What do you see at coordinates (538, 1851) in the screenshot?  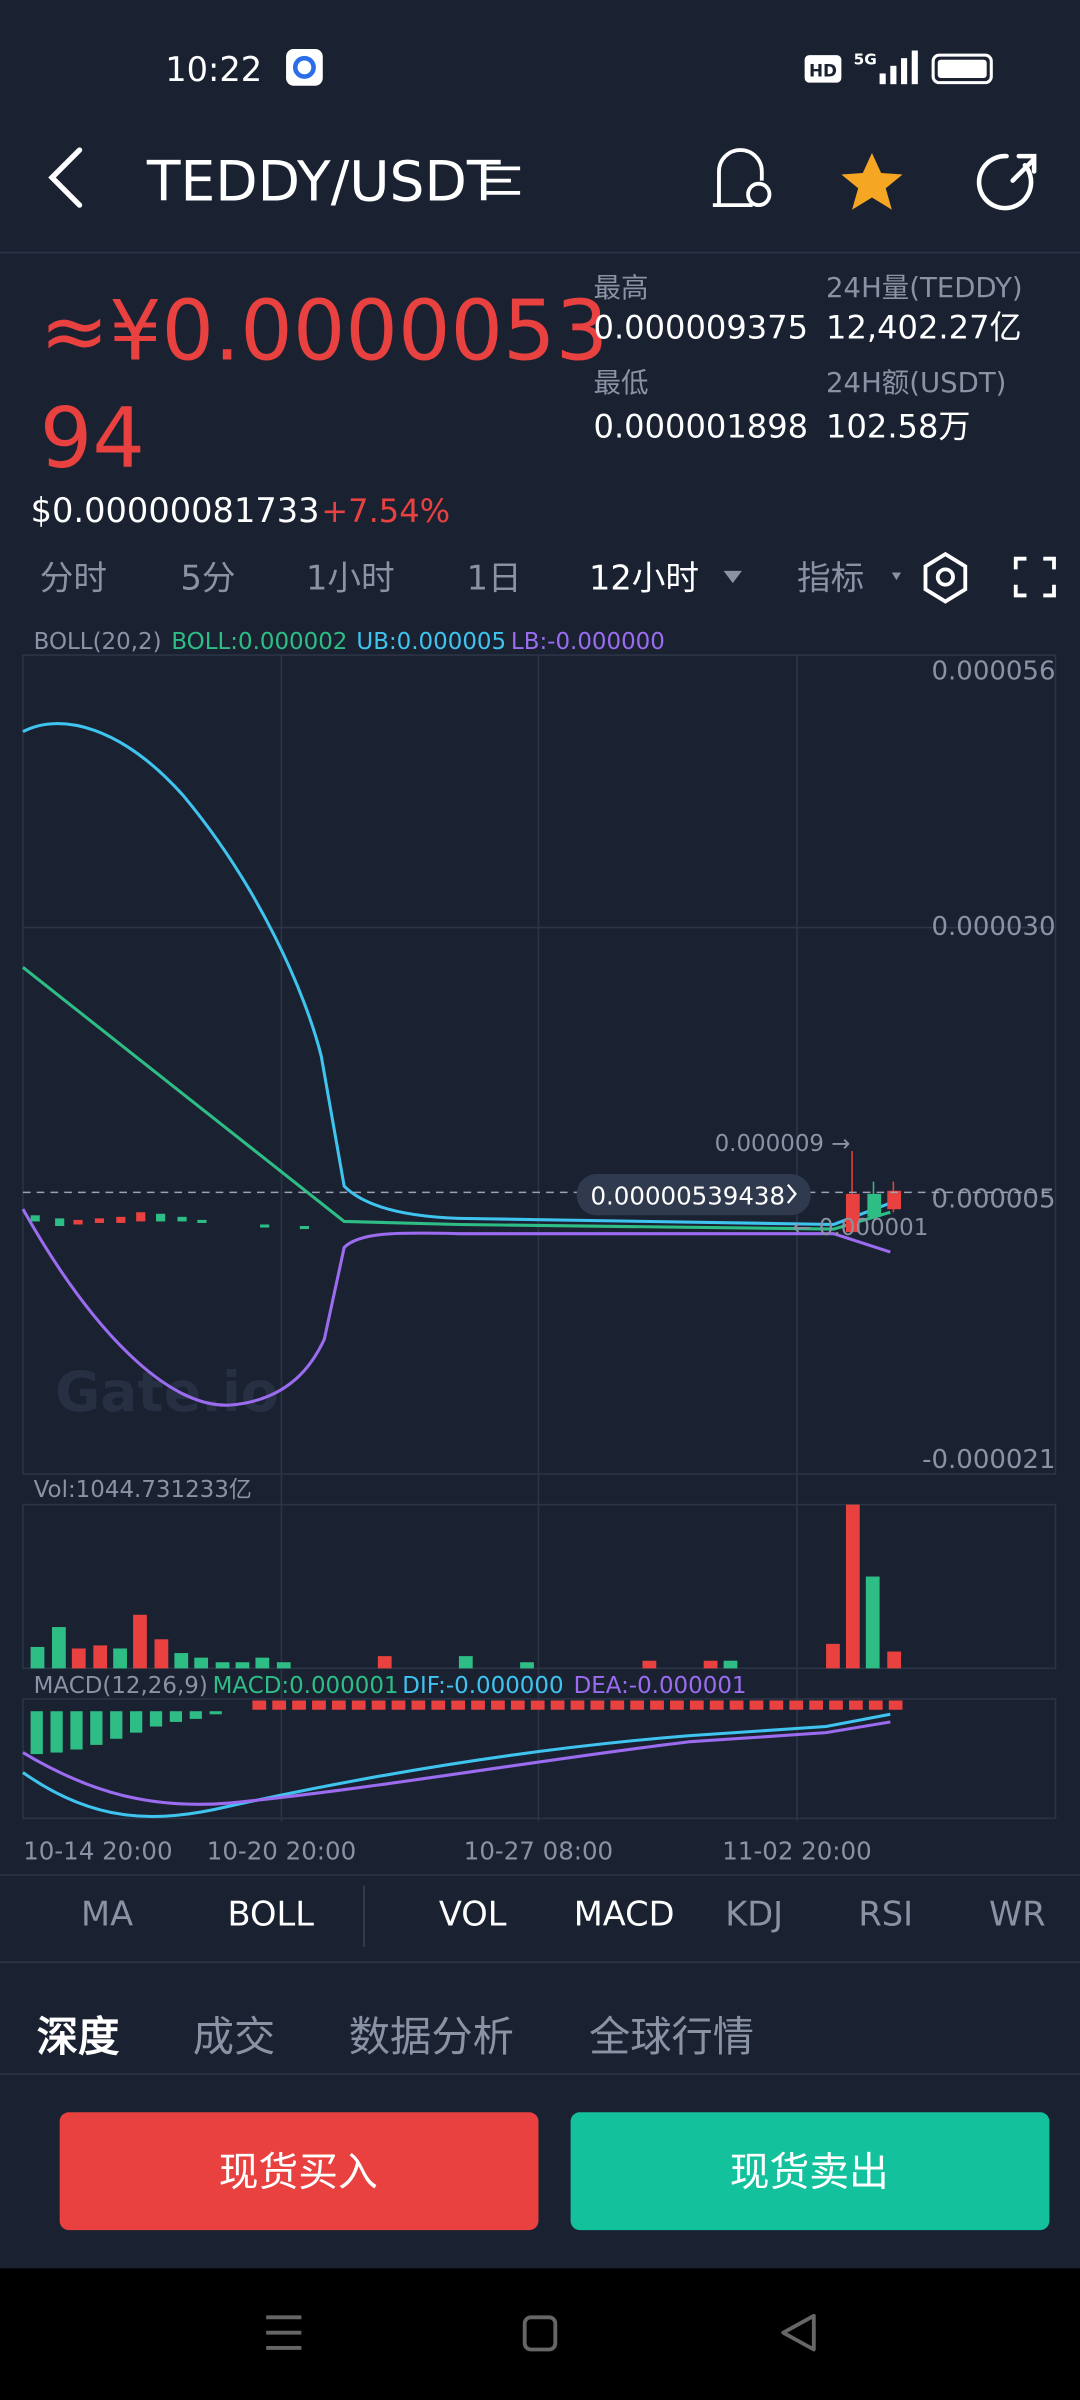 I see `x-label: 10-27 08:00` at bounding box center [538, 1851].